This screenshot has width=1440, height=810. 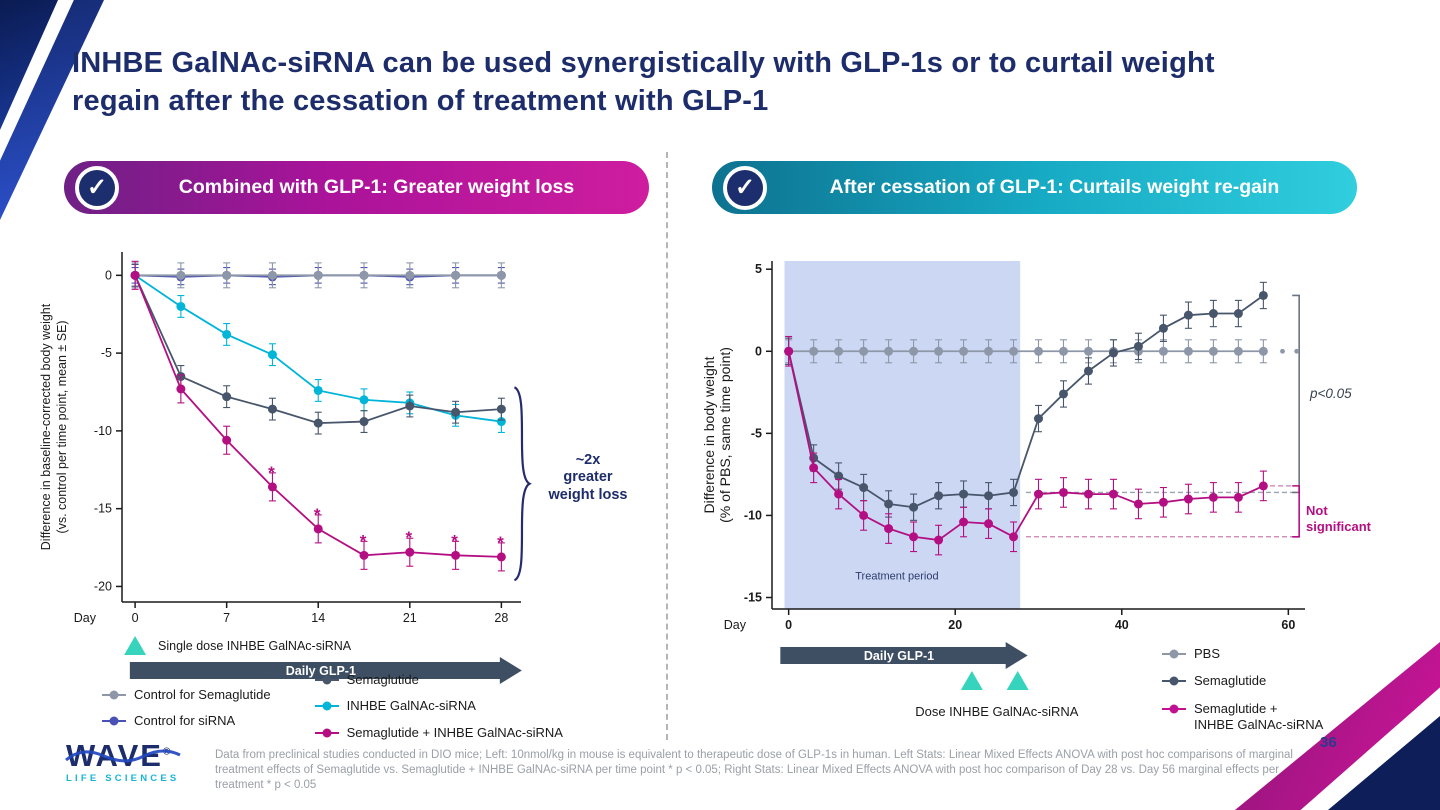 I want to click on svg-text: (% of PBS, same time point), so click(x=725, y=435).